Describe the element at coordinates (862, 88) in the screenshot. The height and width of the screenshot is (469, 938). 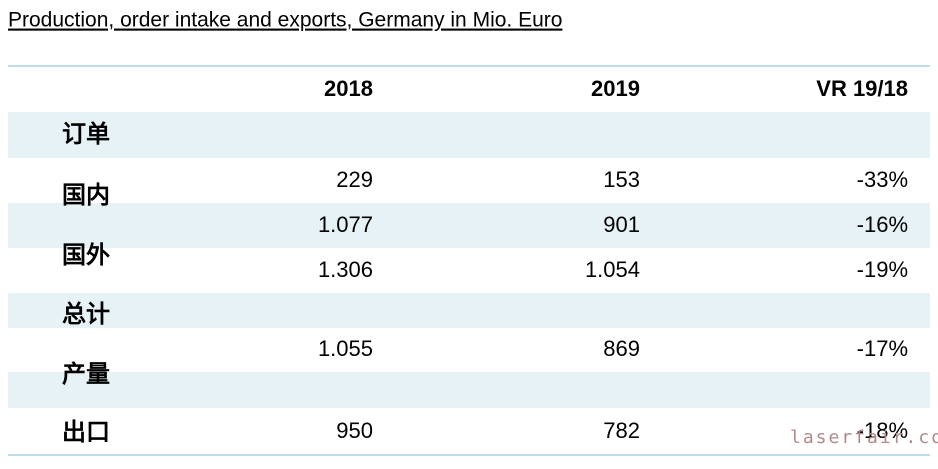
I see `column-header: VR 19/18` at that location.